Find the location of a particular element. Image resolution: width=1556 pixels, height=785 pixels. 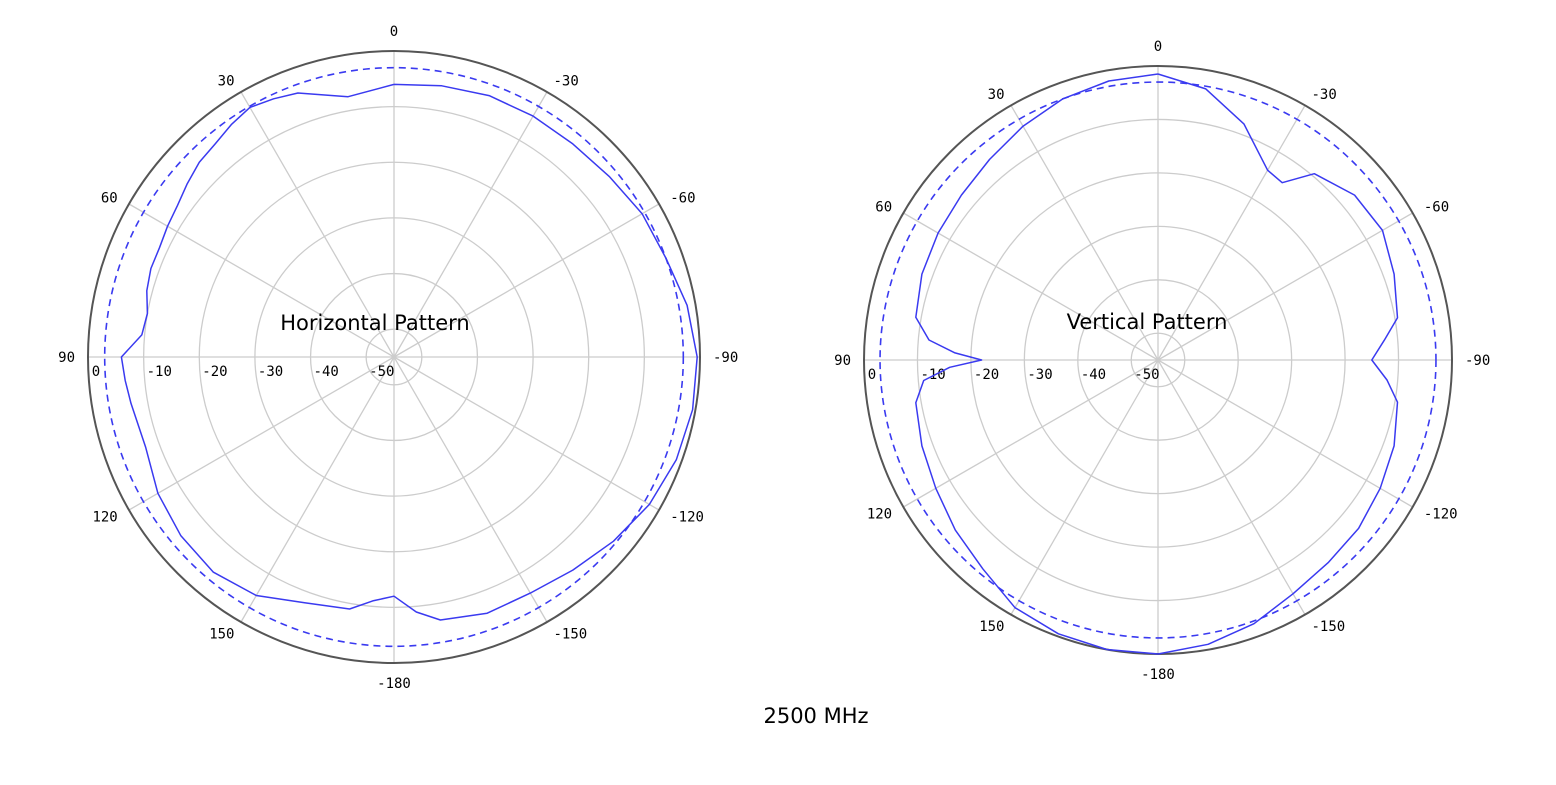

figure-title: 2500 MHz is located at coordinates (815, 716).